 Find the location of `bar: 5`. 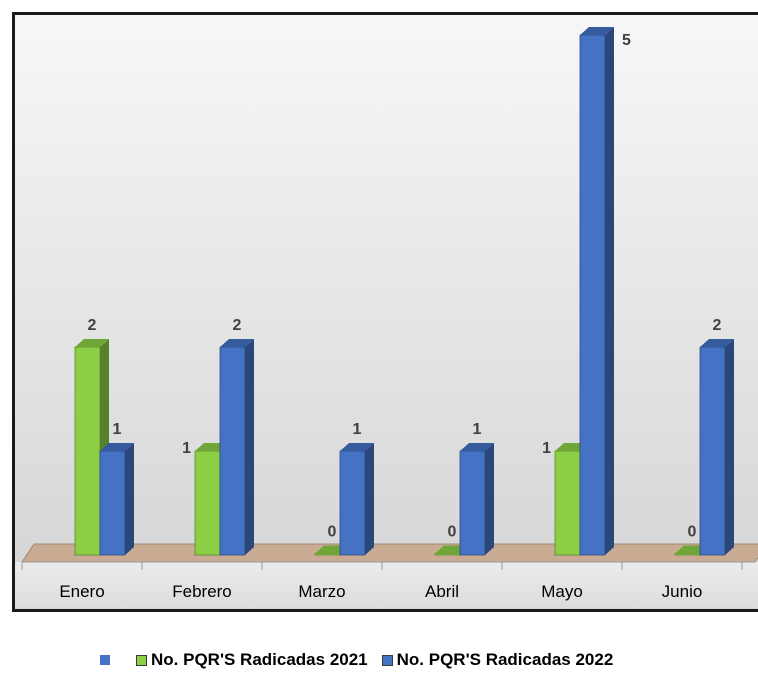

bar: 5 is located at coordinates (605, 291).